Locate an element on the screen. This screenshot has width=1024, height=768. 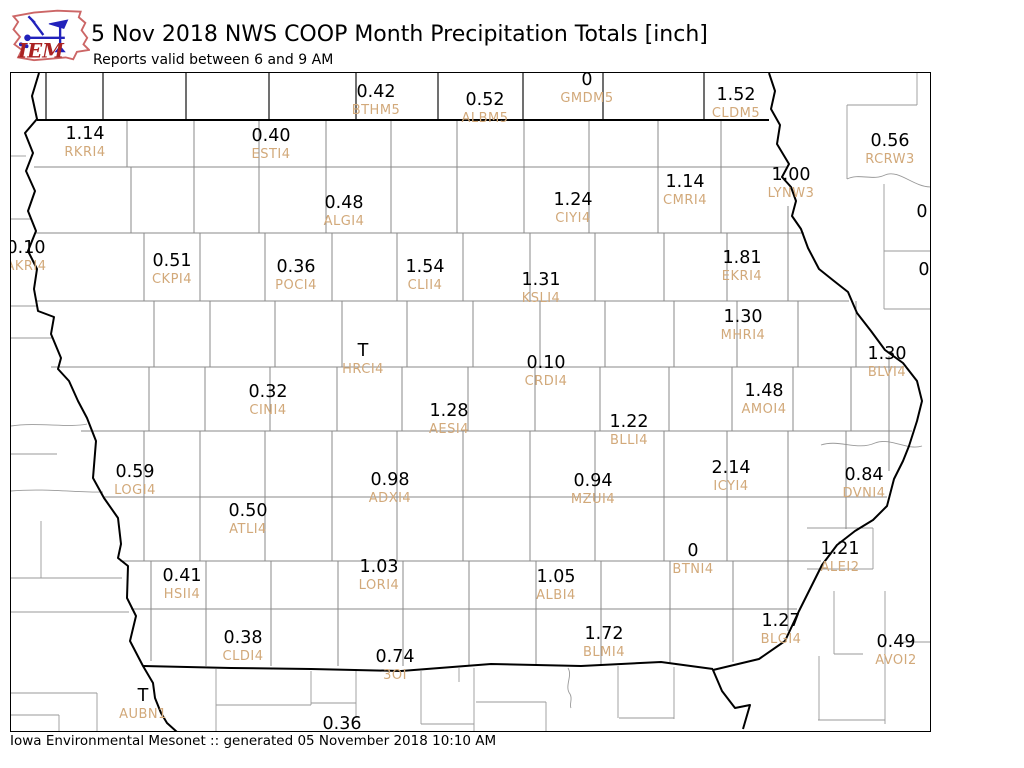
station-value: 1.27 is located at coordinates (781, 621).